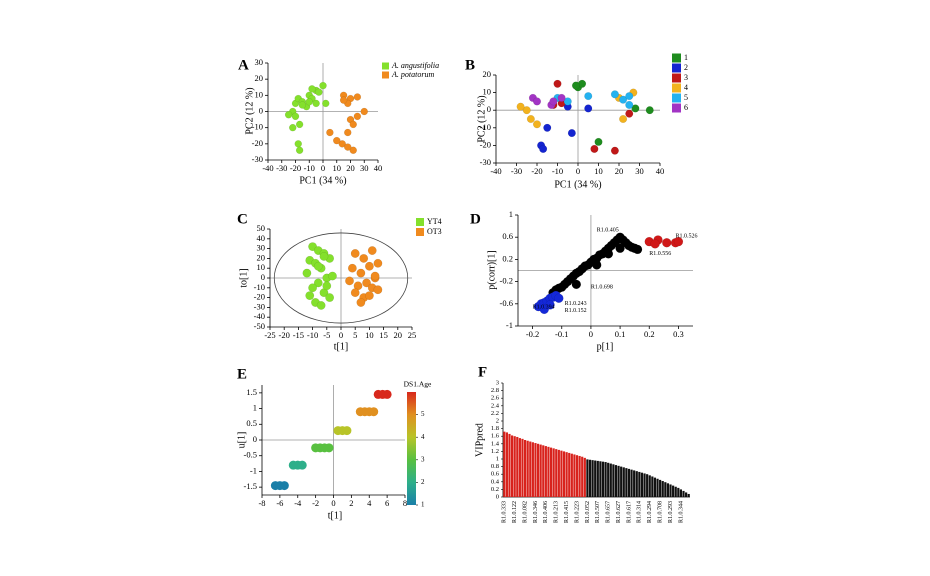 This screenshot has height=576, width=930. Describe the element at coordinates (242, 374) in the screenshot. I see `panel-label: E` at that location.